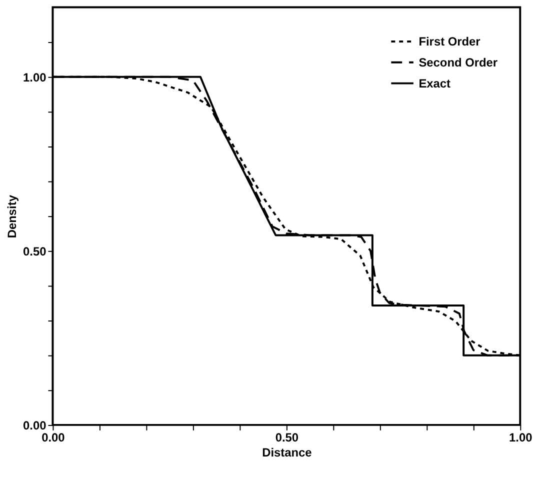 This screenshot has width=547, height=484. What do you see at coordinates (458, 62) in the screenshot?
I see `legend-label: Second Order` at bounding box center [458, 62].